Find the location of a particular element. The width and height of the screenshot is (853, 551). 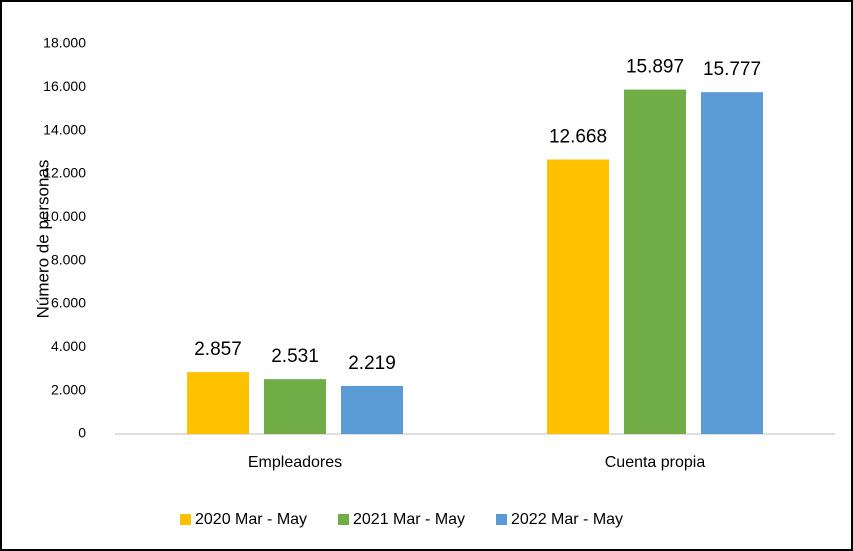

data-label: 15.897 is located at coordinates (655, 67).